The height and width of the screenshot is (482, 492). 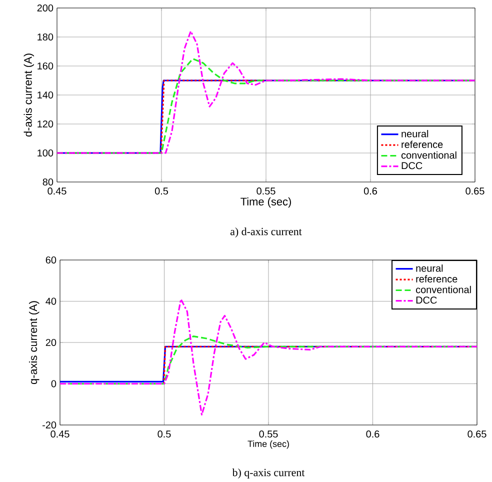 What do you see at coordinates (266, 233) in the screenshot?
I see `text: a) d-axis current` at bounding box center [266, 233].